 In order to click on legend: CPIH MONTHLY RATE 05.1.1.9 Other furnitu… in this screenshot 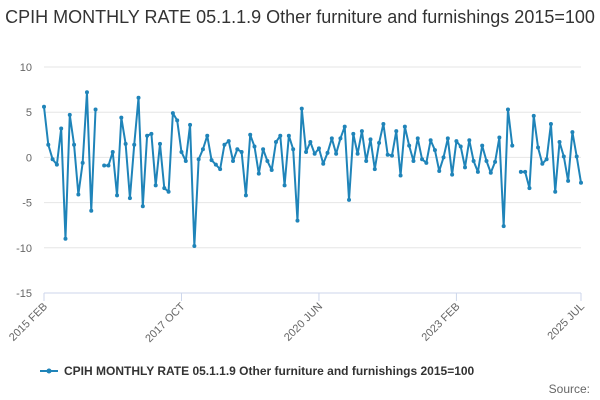, I will do `click(310, 371)`.